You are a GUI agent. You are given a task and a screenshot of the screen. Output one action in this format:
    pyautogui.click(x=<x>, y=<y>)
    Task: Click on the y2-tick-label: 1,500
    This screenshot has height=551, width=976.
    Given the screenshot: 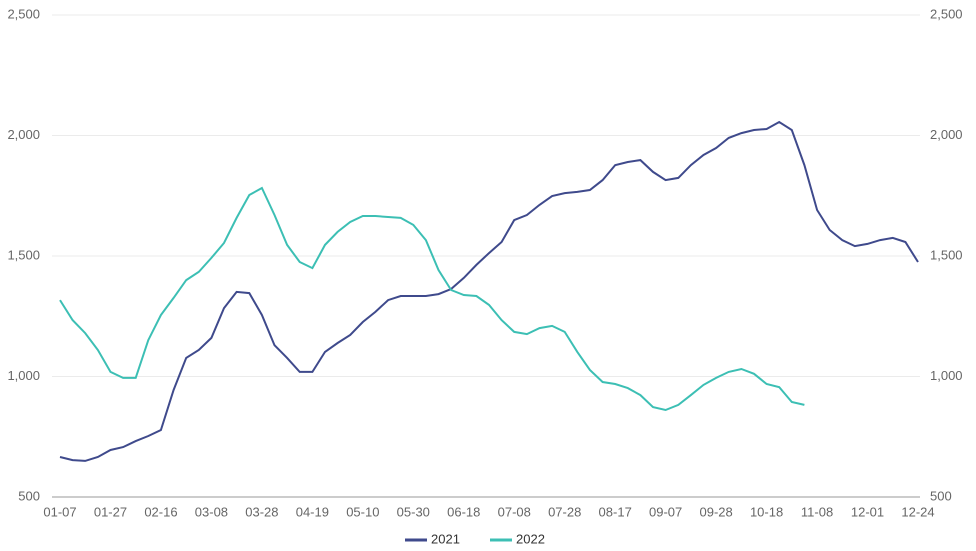 What is the action you would take?
    pyautogui.click(x=946, y=254)
    